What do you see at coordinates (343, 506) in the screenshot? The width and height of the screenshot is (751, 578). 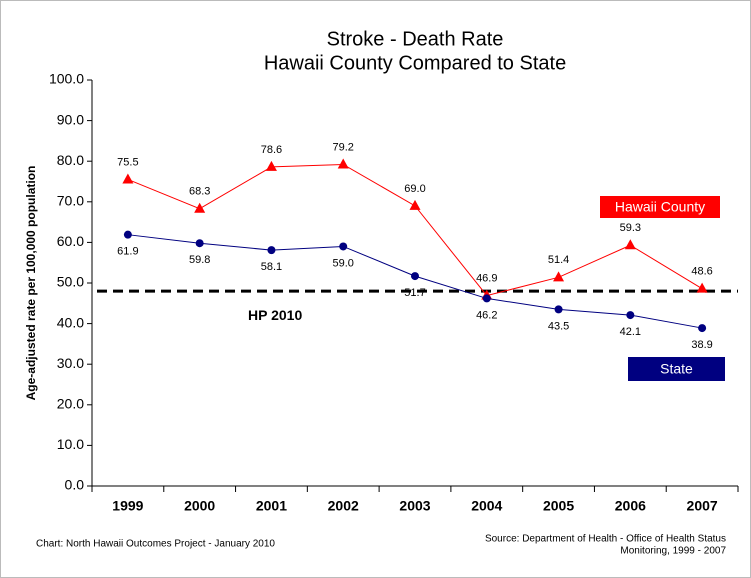 I see `x-tick-label: 2002` at bounding box center [343, 506].